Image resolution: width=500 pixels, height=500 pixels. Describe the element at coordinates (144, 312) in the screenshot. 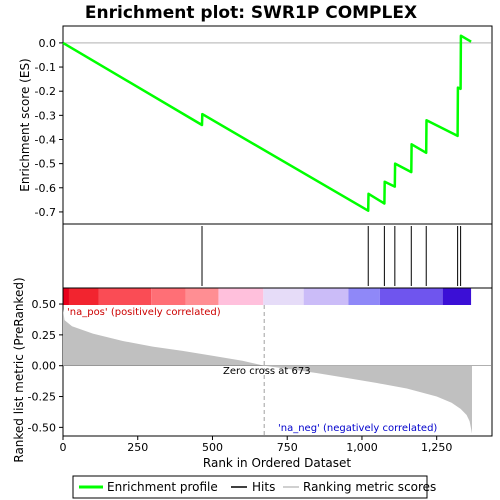

I see `positive-correlation-label: 'na_pos' (positively correlated)` at that location.